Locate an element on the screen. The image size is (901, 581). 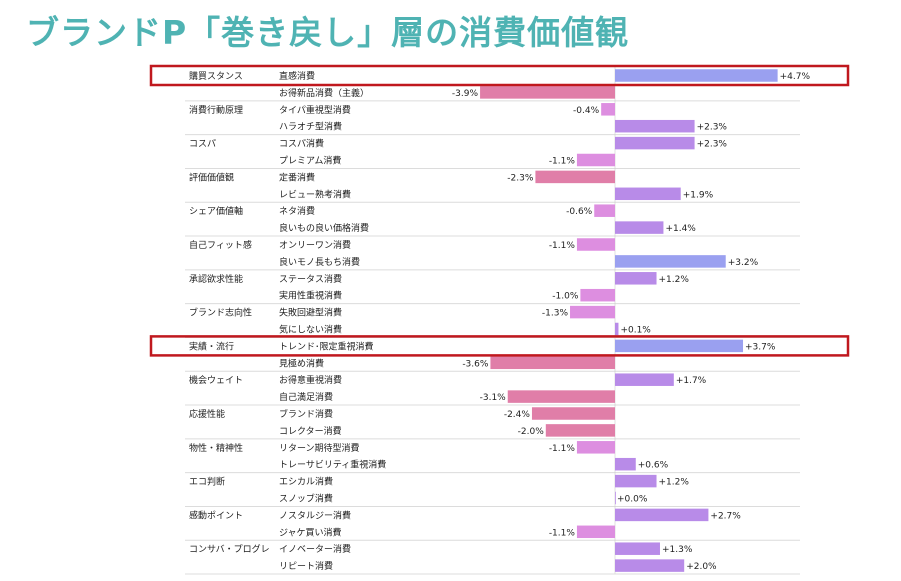
row-label: 良いもの良い価格消費 is located at coordinates (324, 228).